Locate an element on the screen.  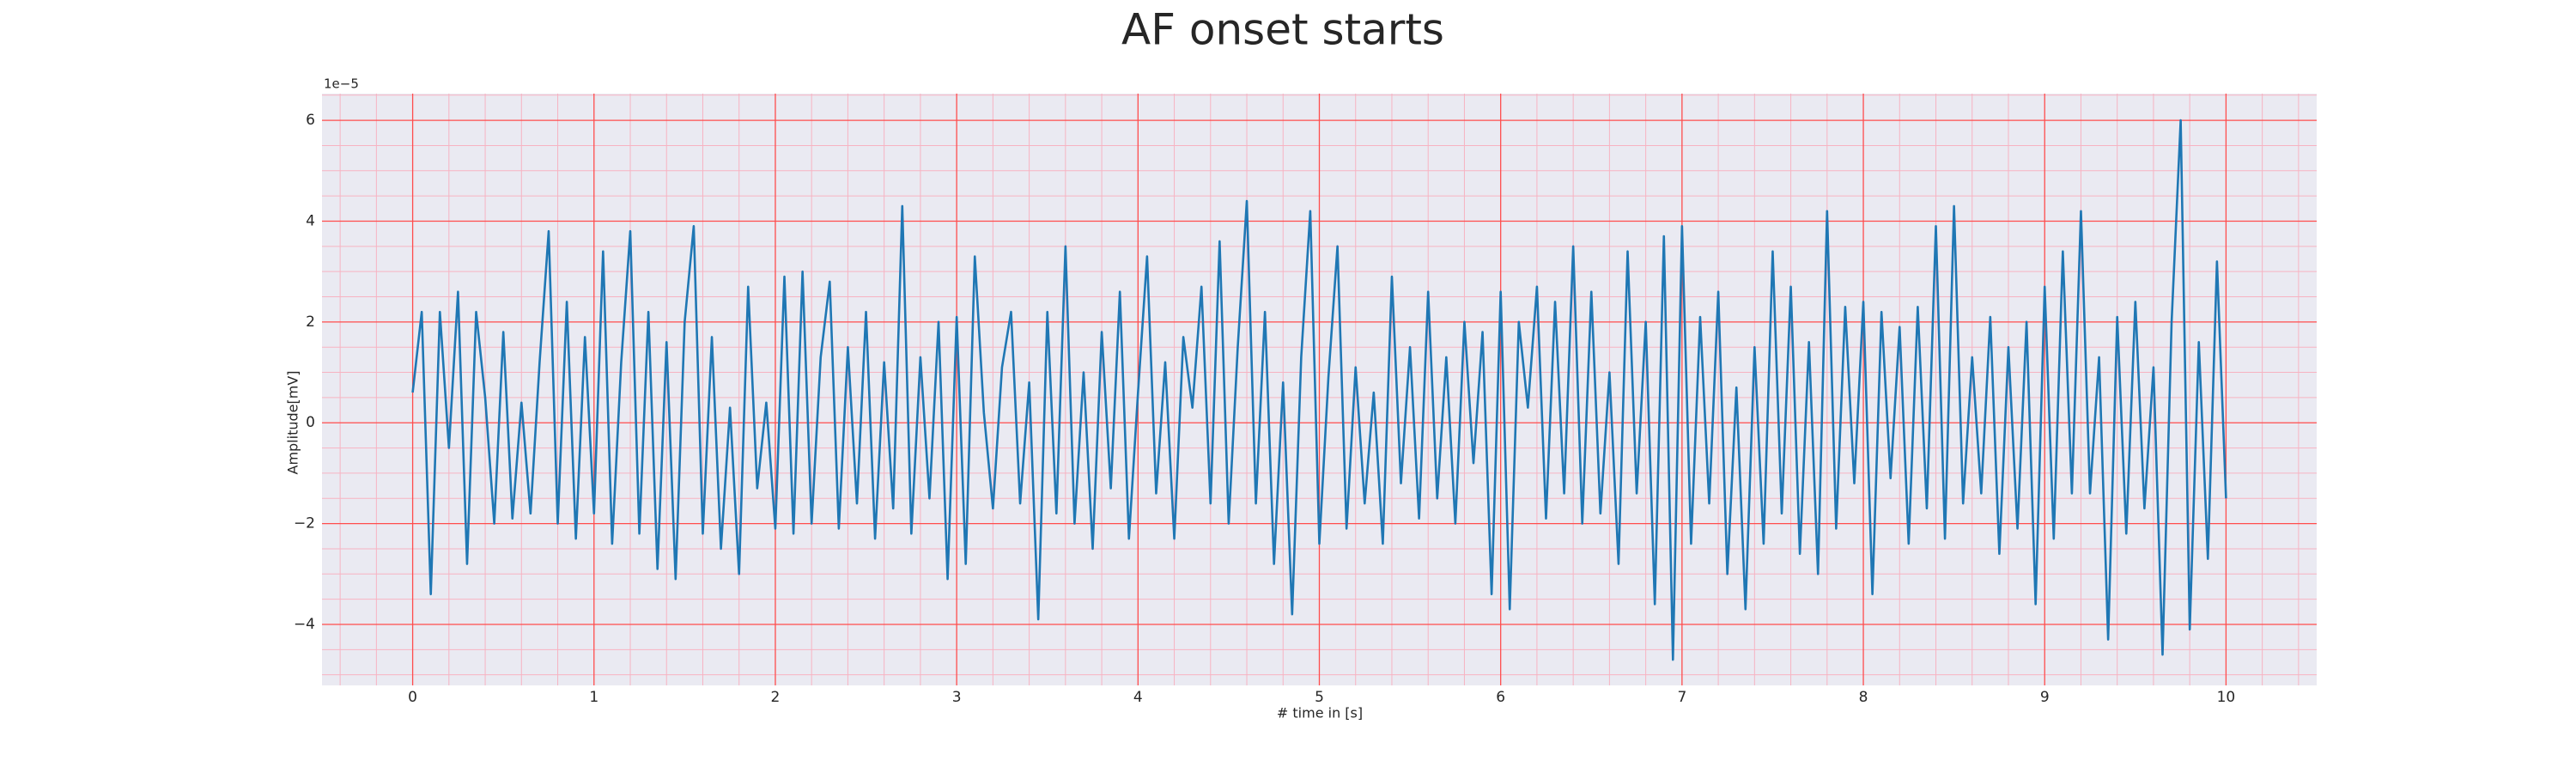
y-tick-label: −2 is located at coordinates (304, 524).